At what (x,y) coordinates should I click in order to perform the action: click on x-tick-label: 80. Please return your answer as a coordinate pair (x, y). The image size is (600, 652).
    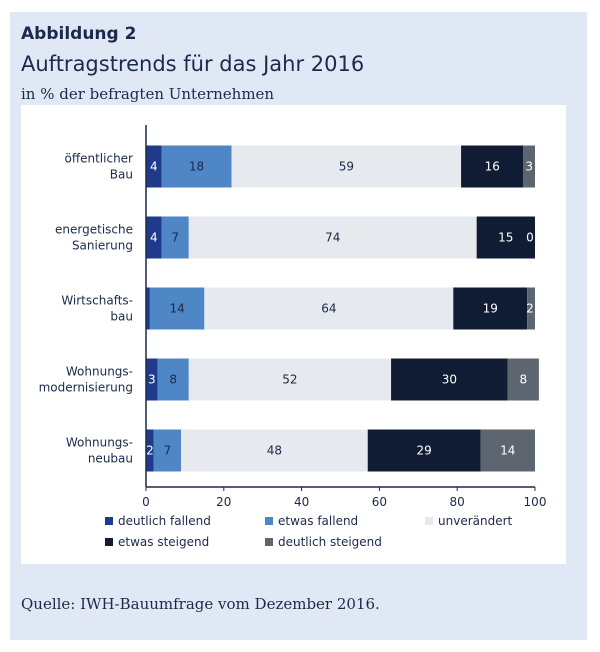
    Looking at the image, I should click on (457, 502).